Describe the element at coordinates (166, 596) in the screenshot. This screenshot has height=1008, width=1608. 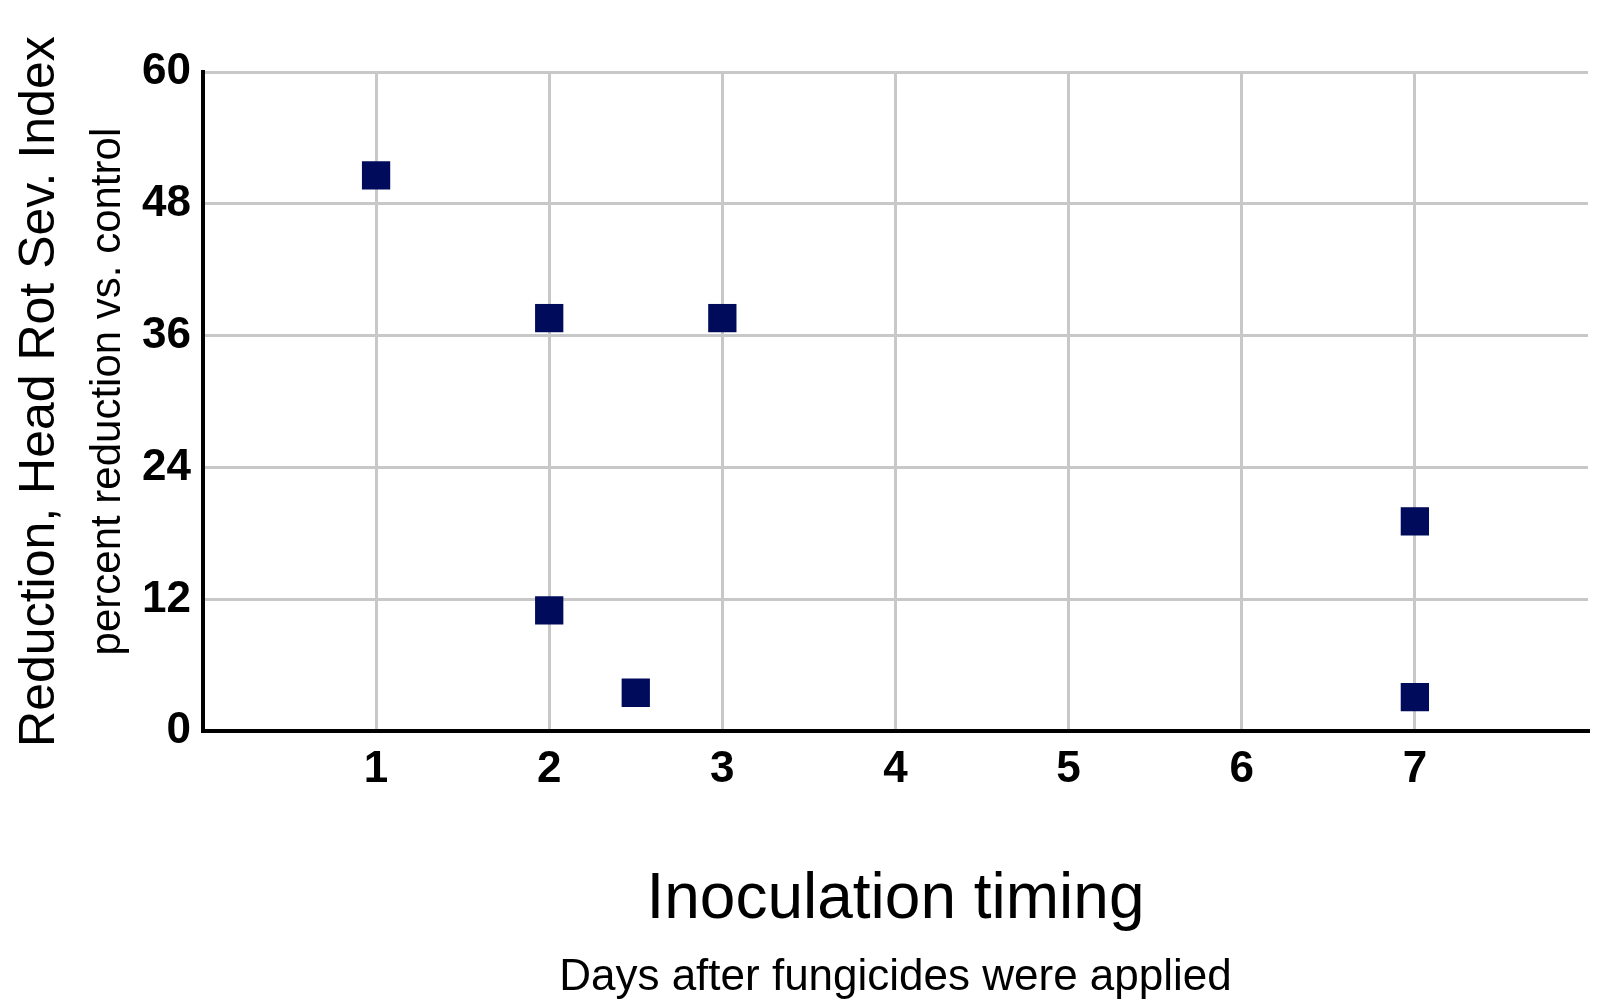
I see `y-tick-label: 12` at that location.